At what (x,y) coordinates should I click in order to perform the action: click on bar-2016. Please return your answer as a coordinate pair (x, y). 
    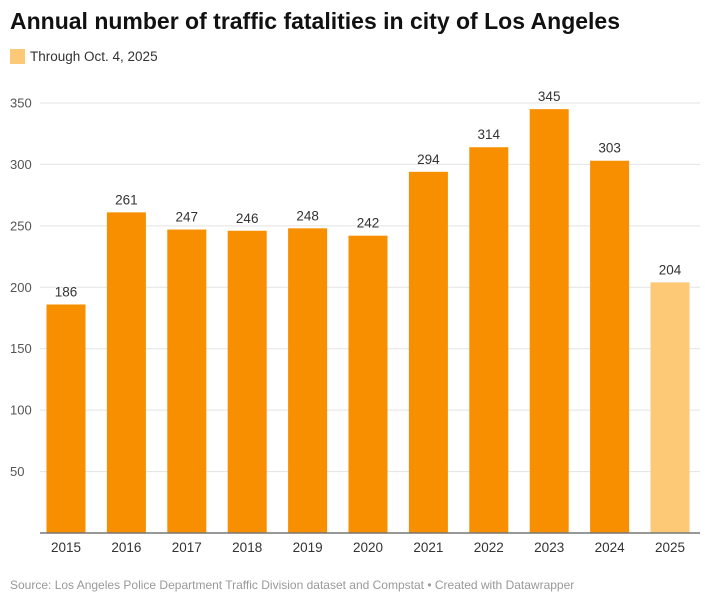
    Looking at the image, I should click on (126, 373).